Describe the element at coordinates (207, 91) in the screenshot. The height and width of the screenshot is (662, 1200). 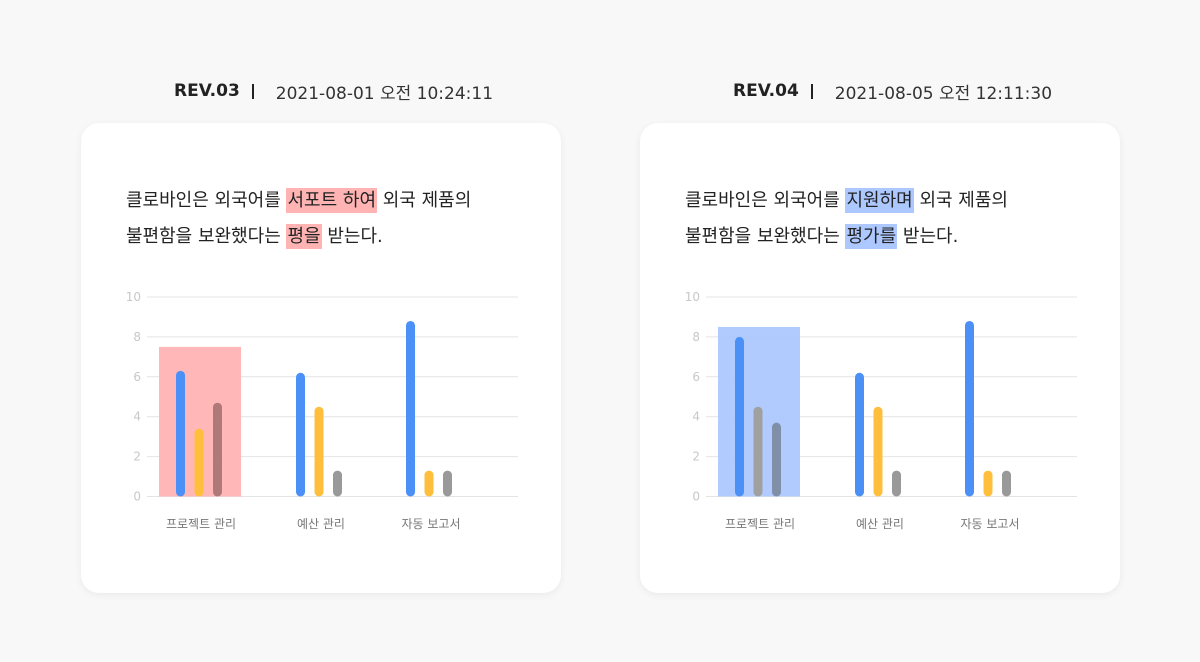
I see `revision-label: REV.03` at that location.